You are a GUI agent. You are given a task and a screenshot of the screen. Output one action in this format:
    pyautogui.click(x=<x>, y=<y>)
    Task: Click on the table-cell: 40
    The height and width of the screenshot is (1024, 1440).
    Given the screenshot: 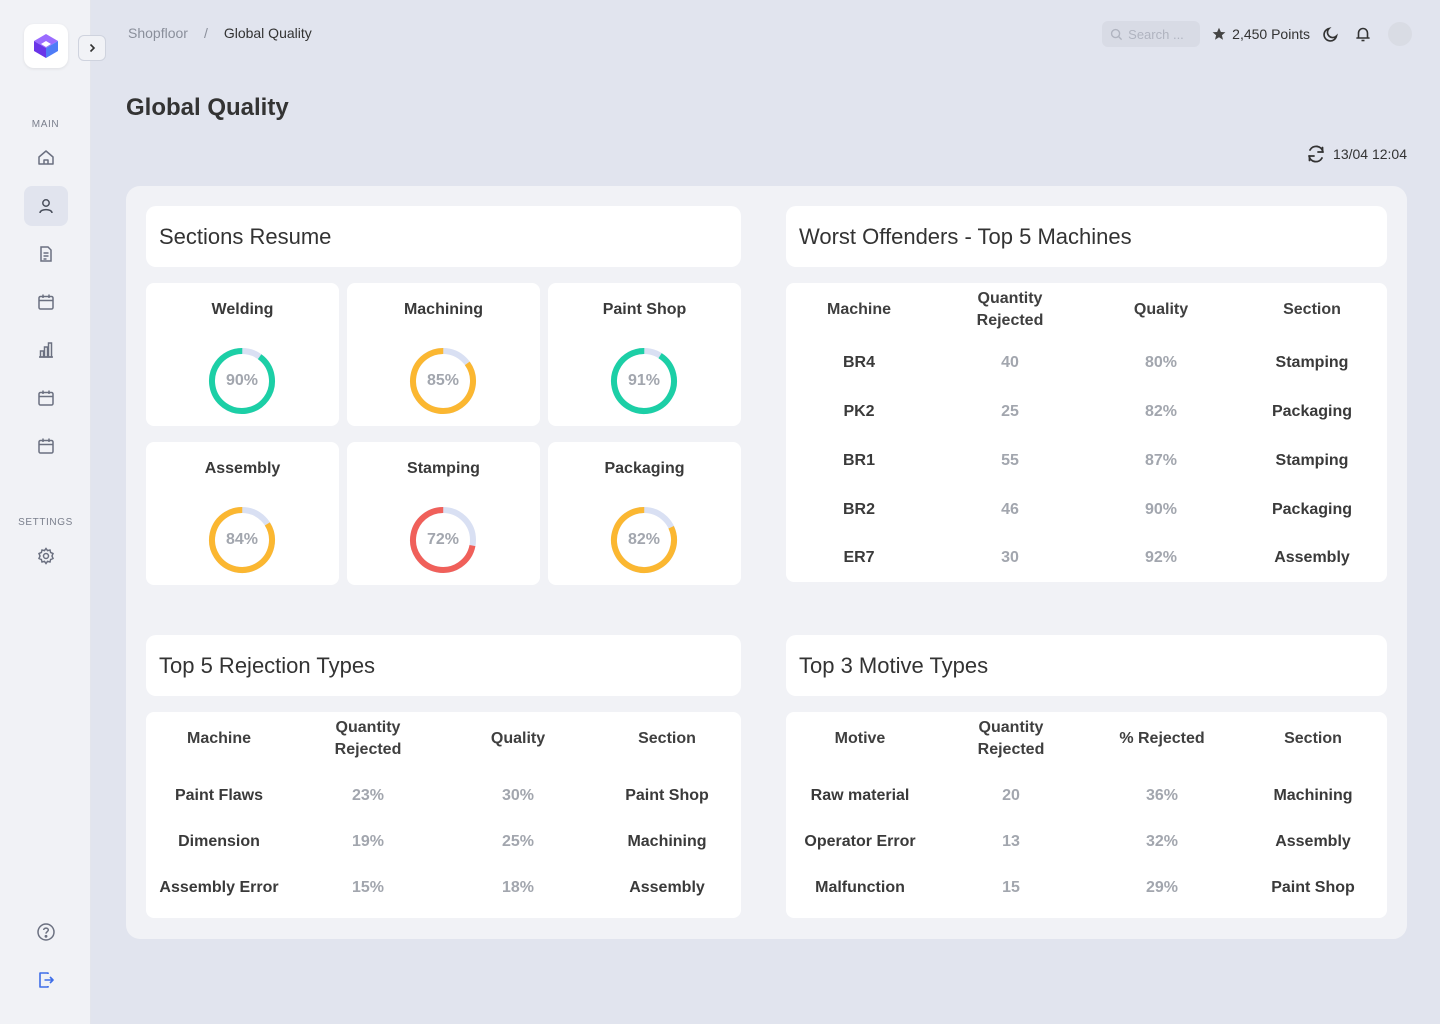 What is the action you would take?
    pyautogui.click(x=1010, y=362)
    